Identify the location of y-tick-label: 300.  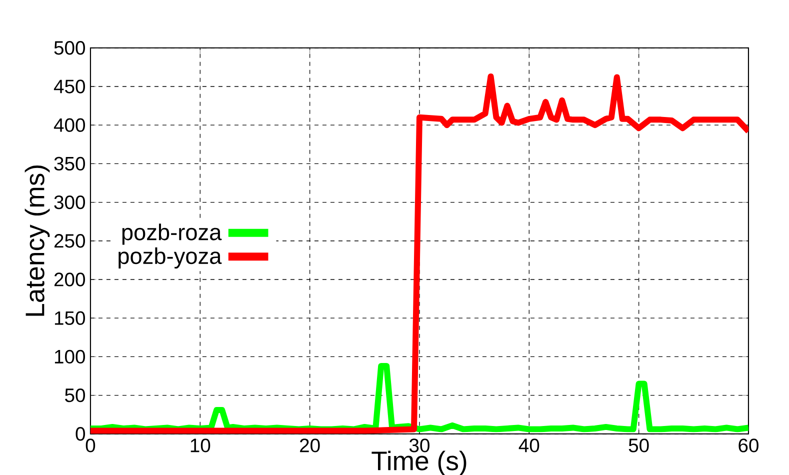
(70, 202).